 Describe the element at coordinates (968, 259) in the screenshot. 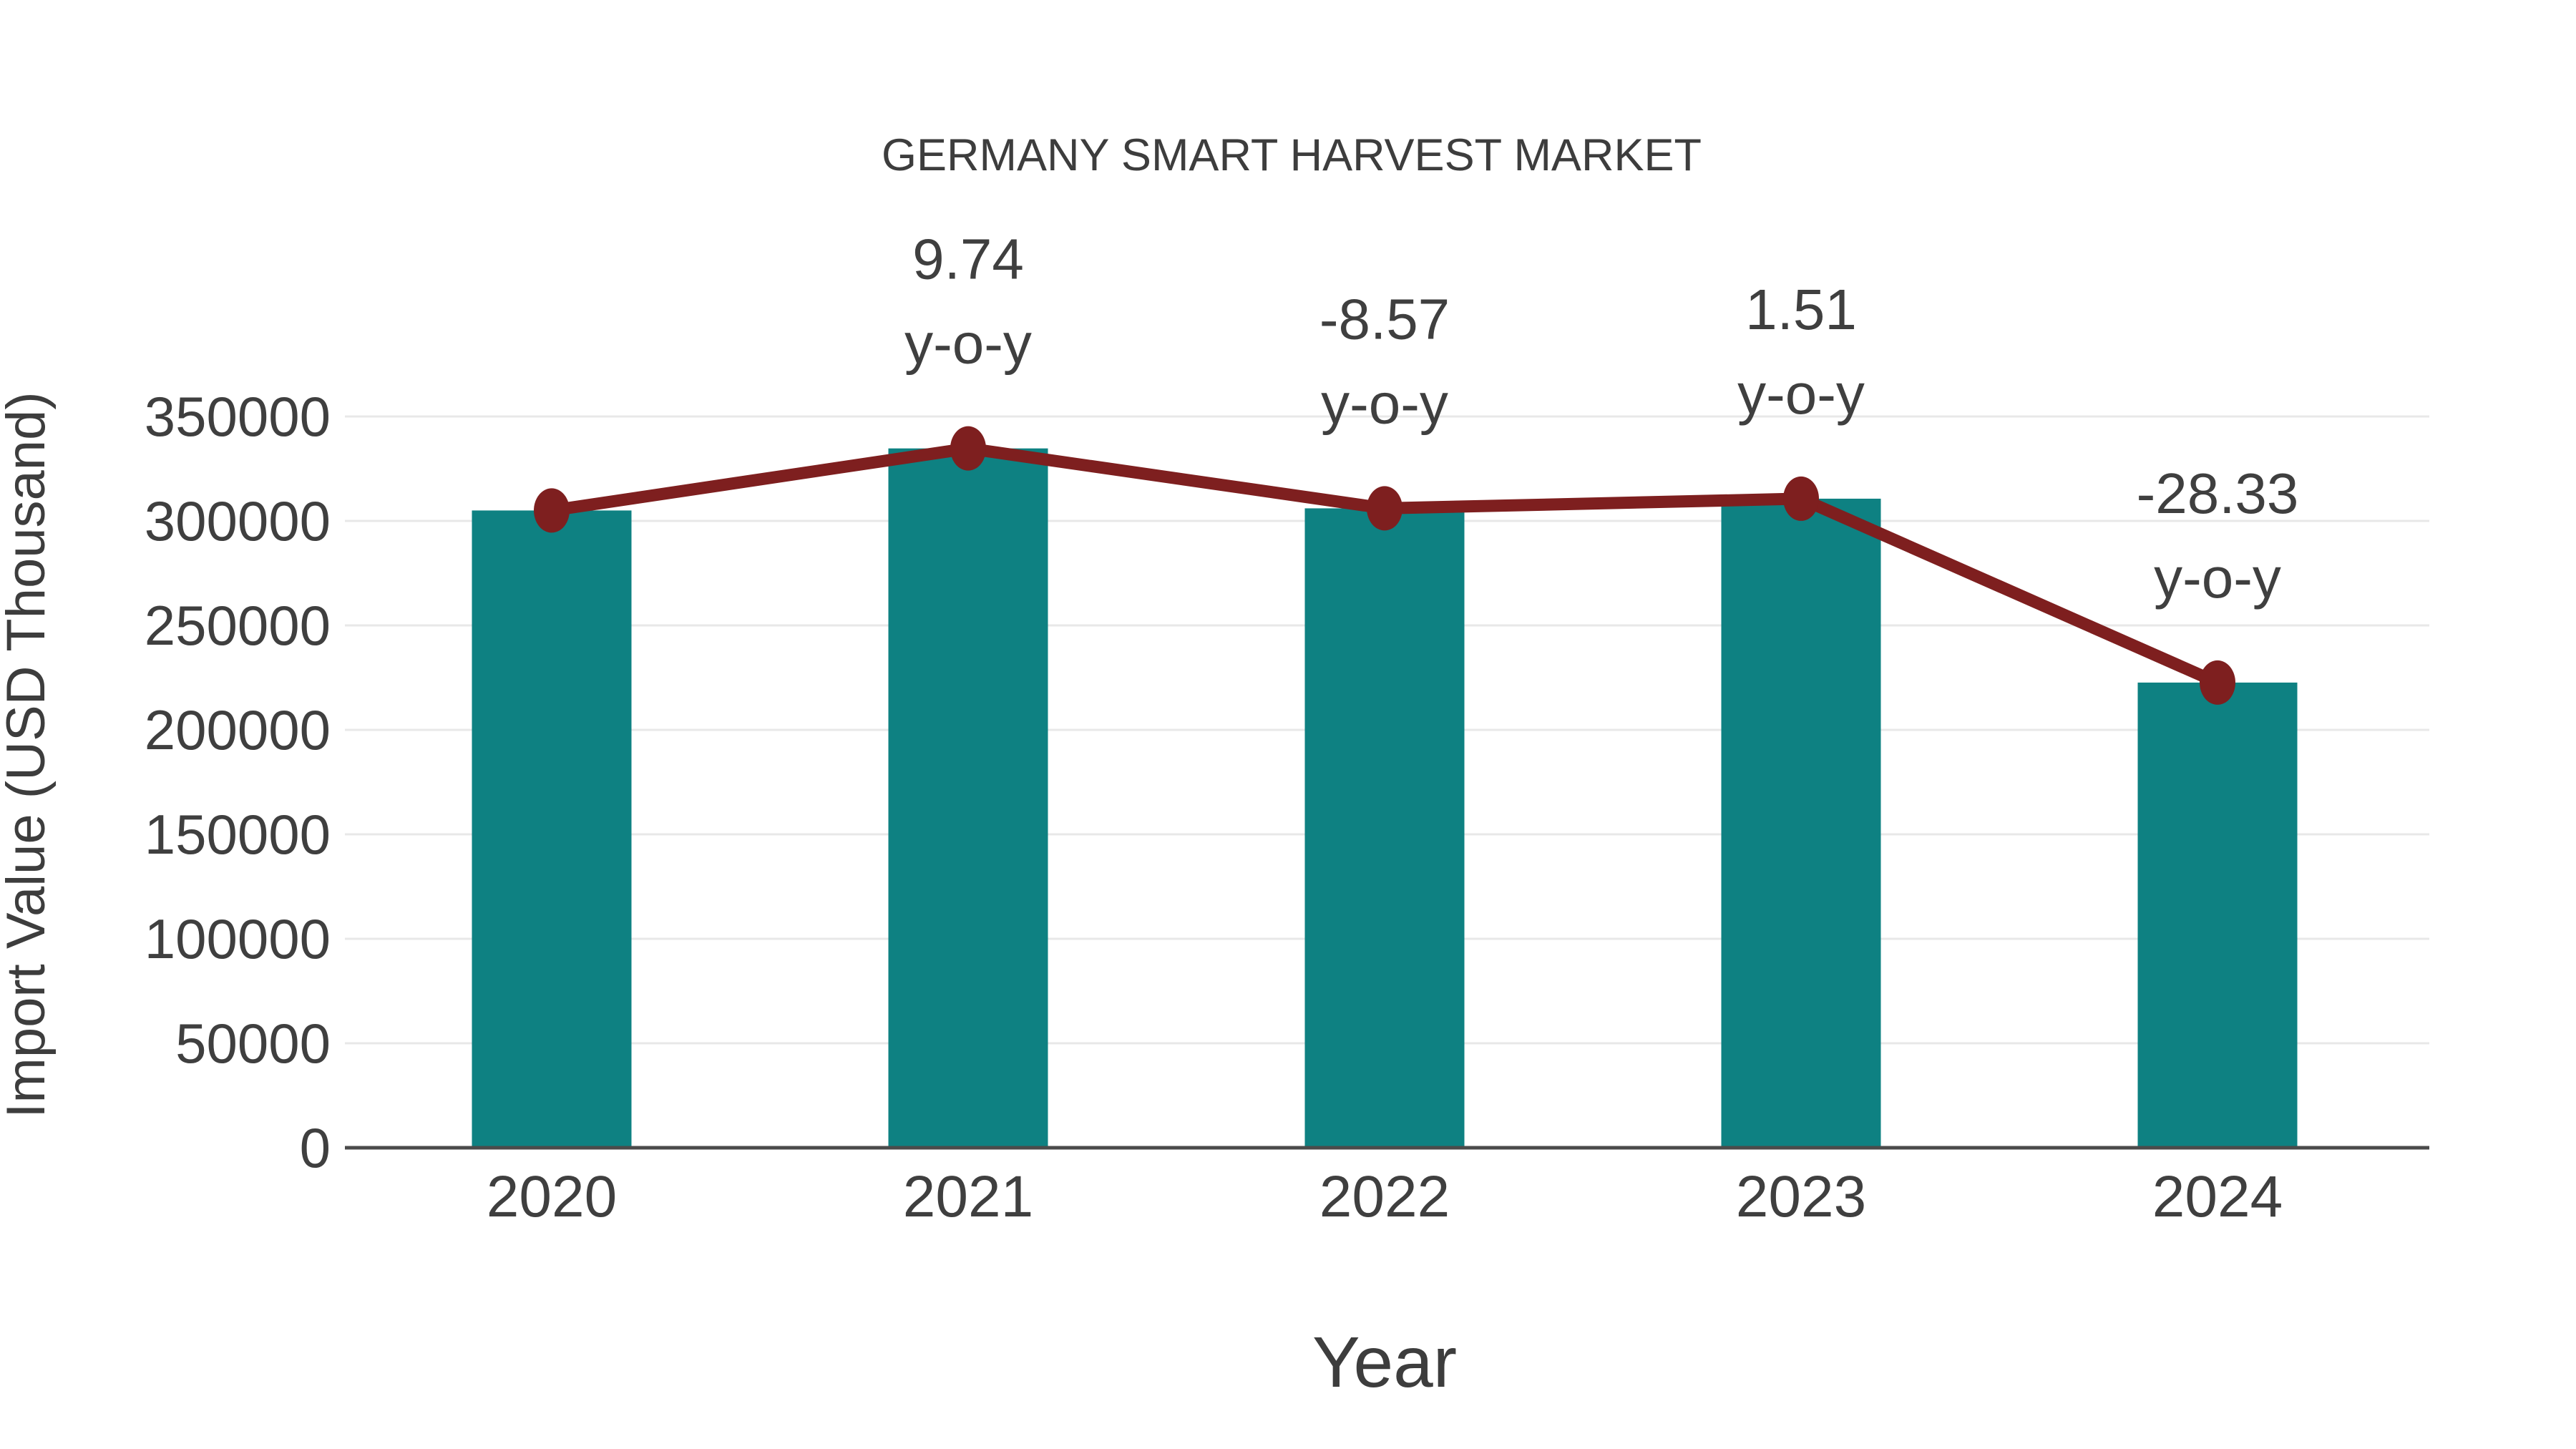

I see `annotation-value-2021: 9.74` at that location.